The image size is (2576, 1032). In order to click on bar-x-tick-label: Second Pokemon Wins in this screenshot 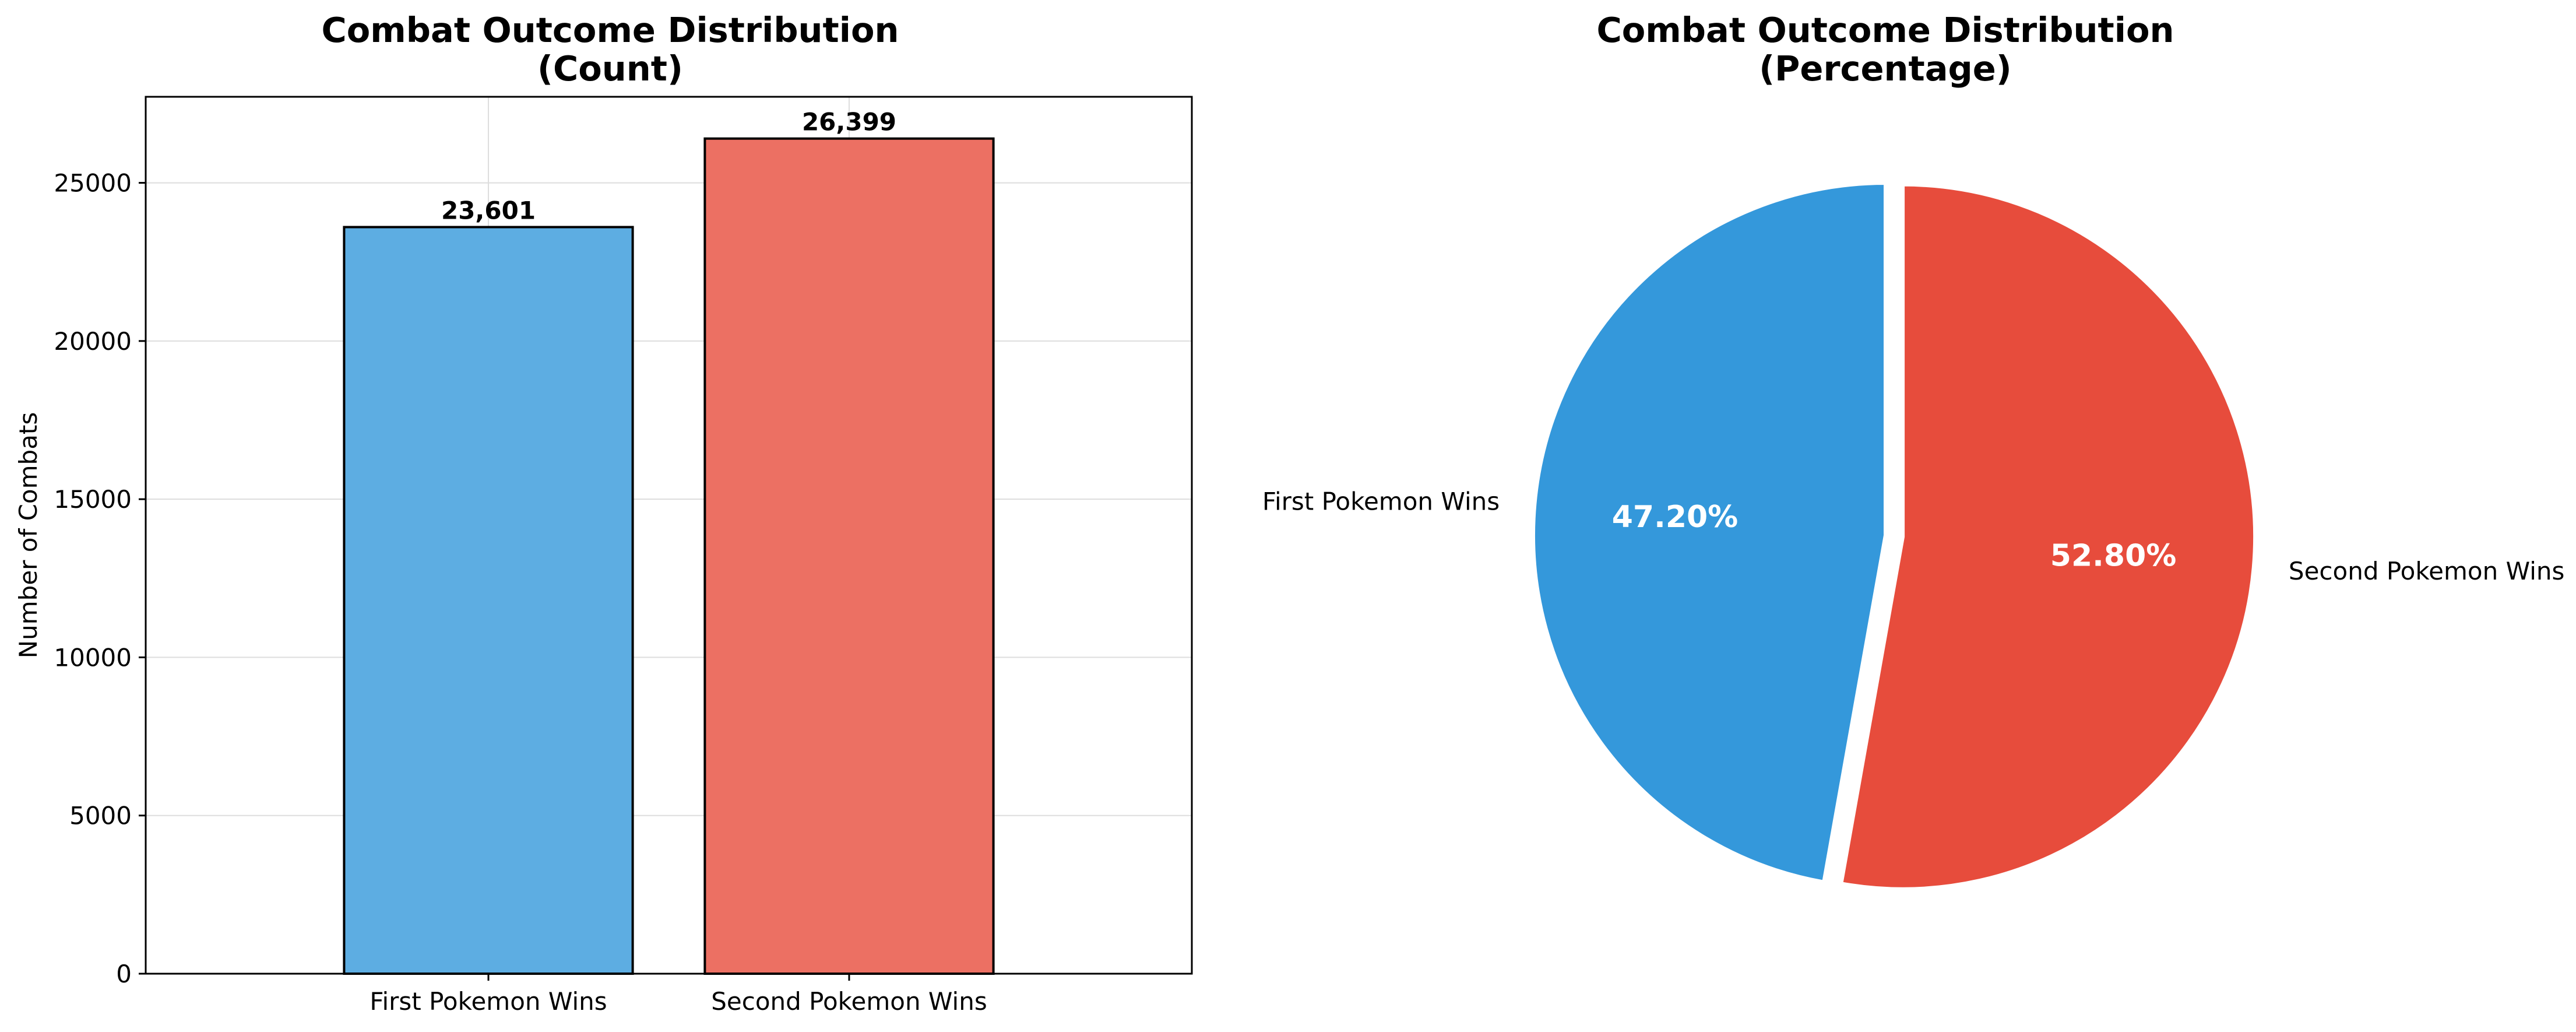, I will do `click(849, 1002)`.